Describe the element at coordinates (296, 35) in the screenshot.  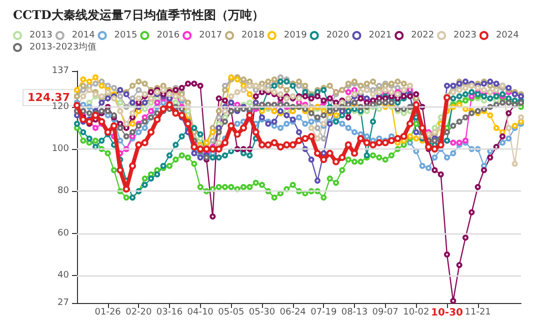
I see `legend-label: 2019` at that location.